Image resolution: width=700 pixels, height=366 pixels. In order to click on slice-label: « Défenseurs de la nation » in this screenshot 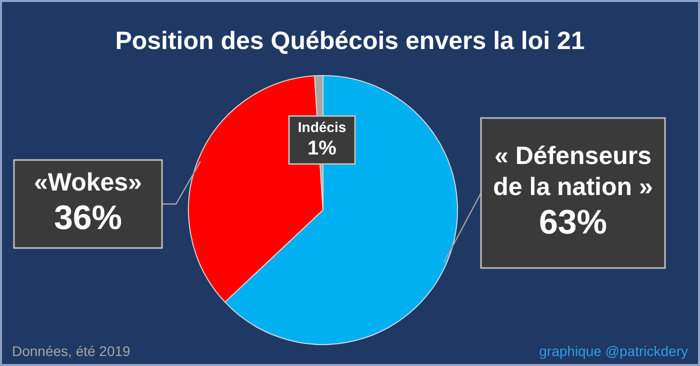, I will do `click(573, 172)`.